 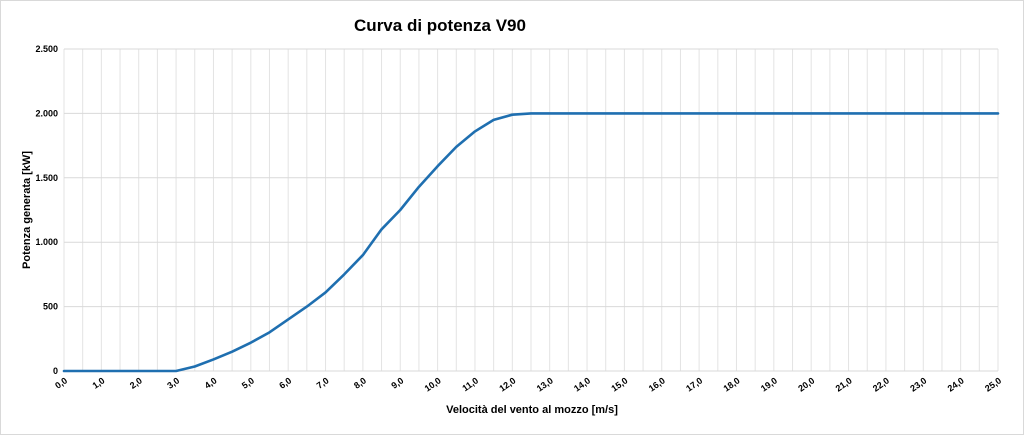 What do you see at coordinates (27, 210) in the screenshot?
I see `y-axis-label: Potenza generata [kW]` at bounding box center [27, 210].